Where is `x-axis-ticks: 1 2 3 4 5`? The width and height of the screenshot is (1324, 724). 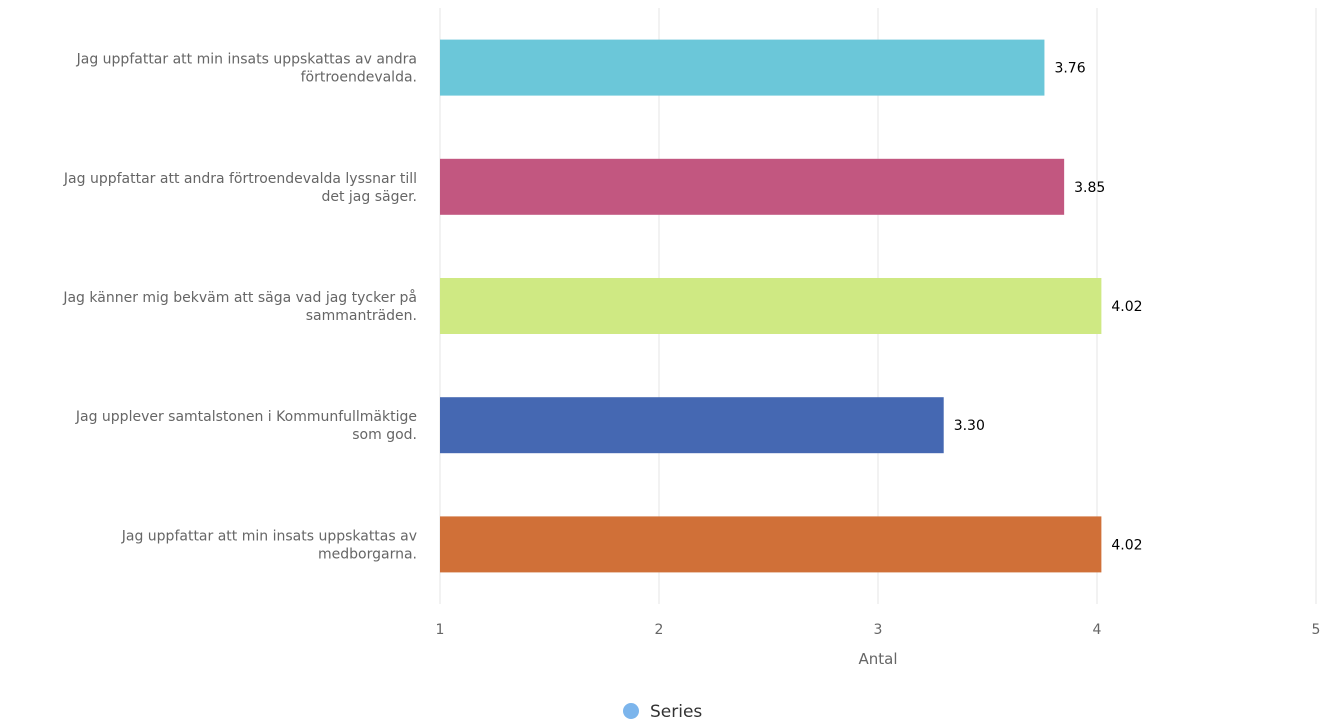
x-axis-ticks: 1 2 3 4 5 is located at coordinates (878, 630).